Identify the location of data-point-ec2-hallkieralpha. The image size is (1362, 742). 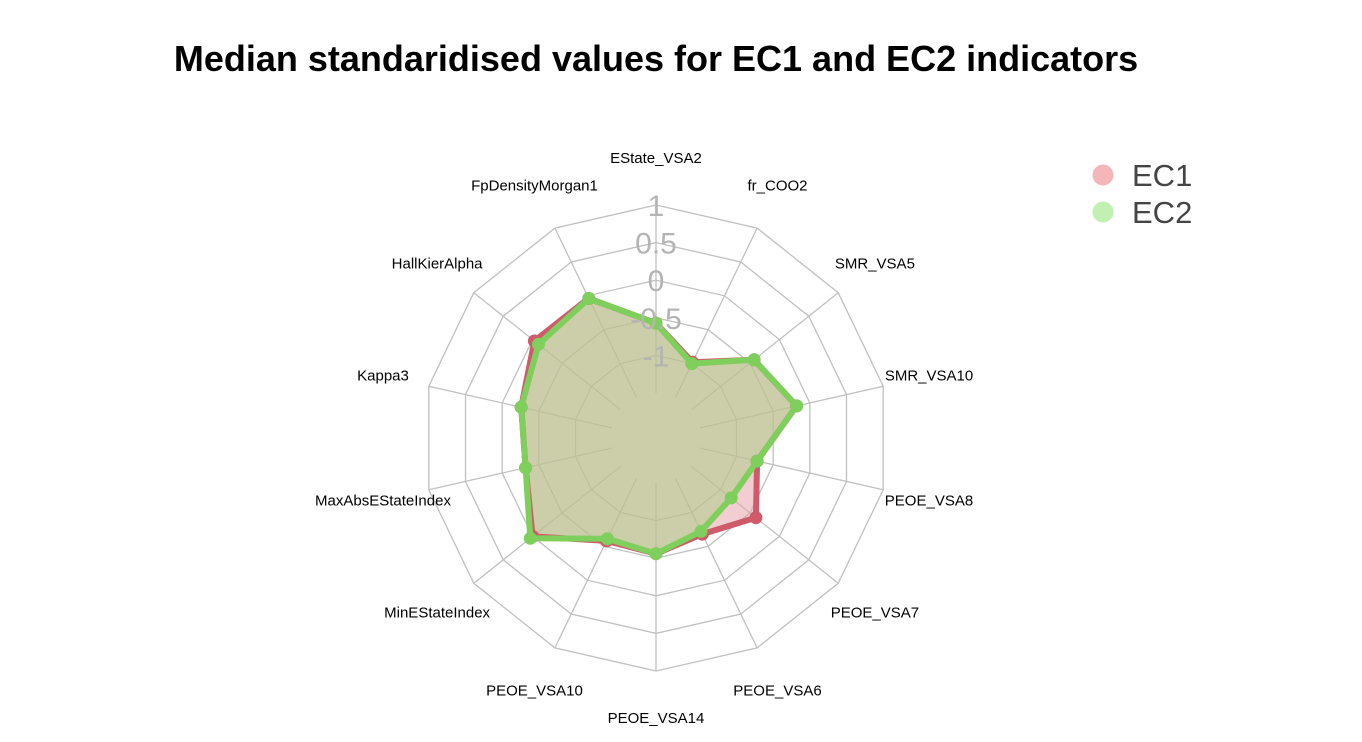
(538, 344).